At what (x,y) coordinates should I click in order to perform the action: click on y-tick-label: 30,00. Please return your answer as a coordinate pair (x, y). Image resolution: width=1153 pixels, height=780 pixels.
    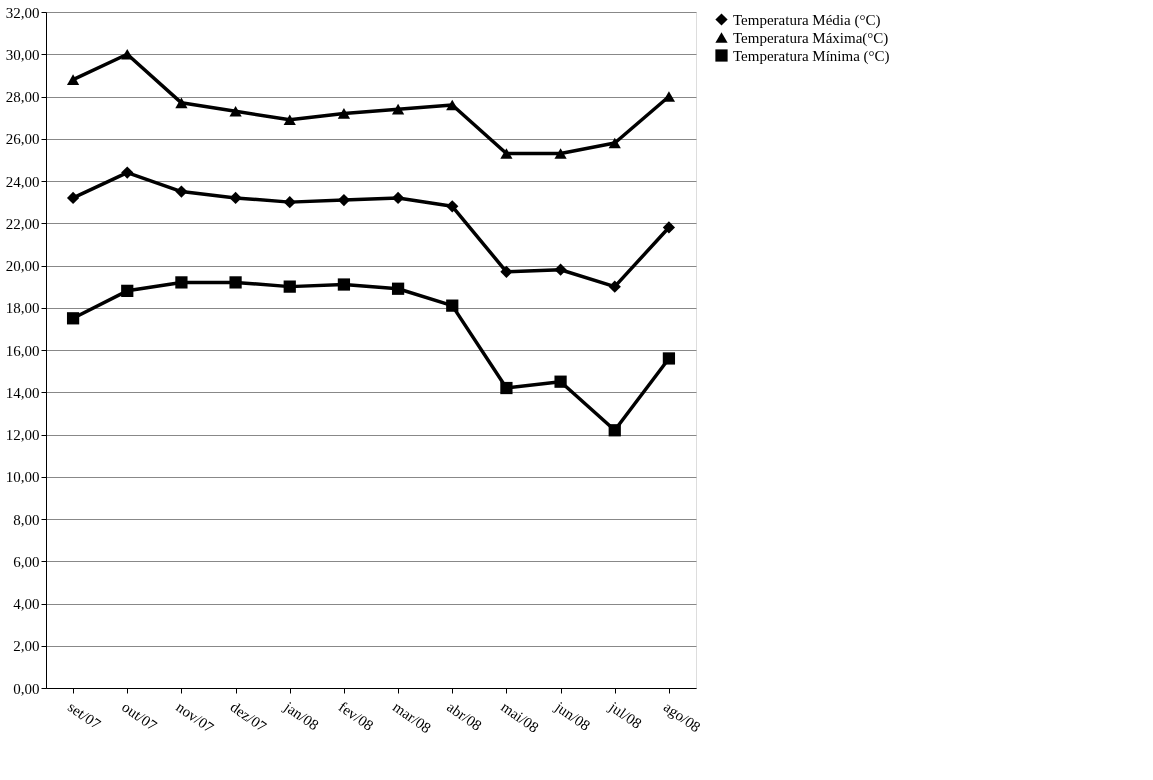
    Looking at the image, I should click on (22, 54).